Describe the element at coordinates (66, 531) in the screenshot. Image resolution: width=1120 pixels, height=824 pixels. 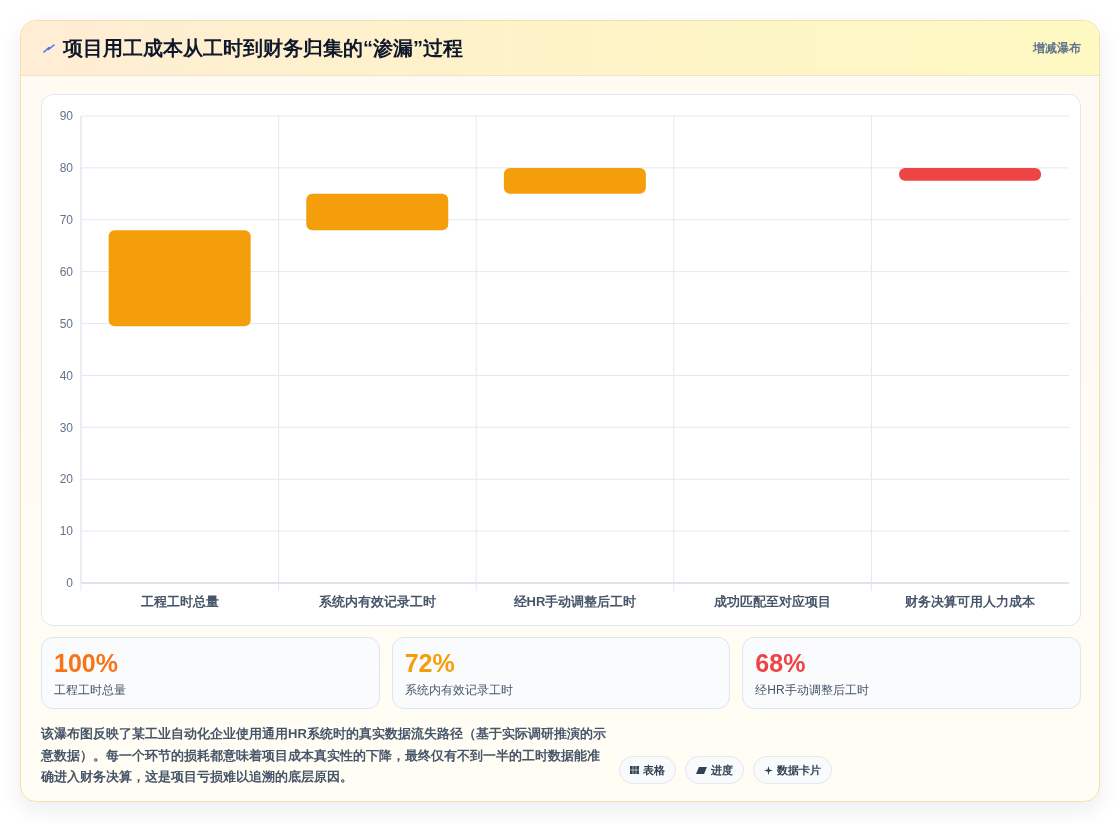
I see `y-tick-label: 10` at that location.